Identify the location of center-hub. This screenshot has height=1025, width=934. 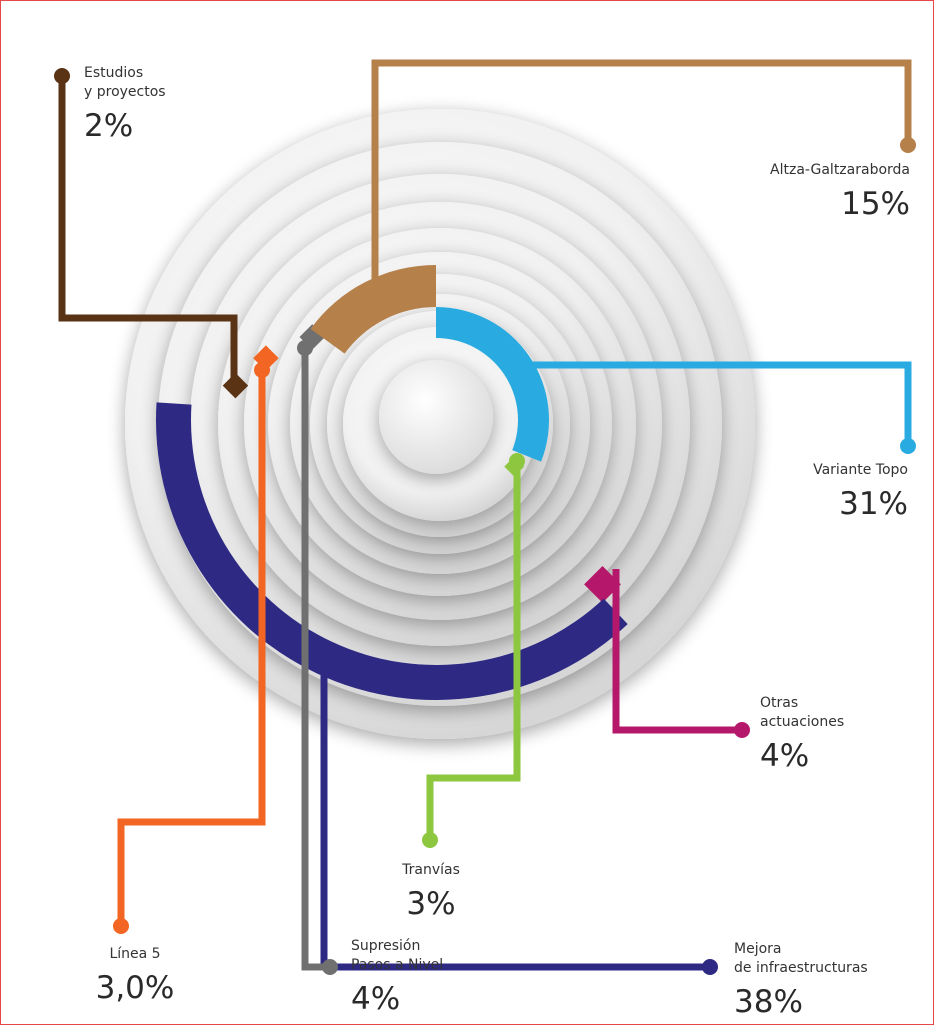
(436, 417).